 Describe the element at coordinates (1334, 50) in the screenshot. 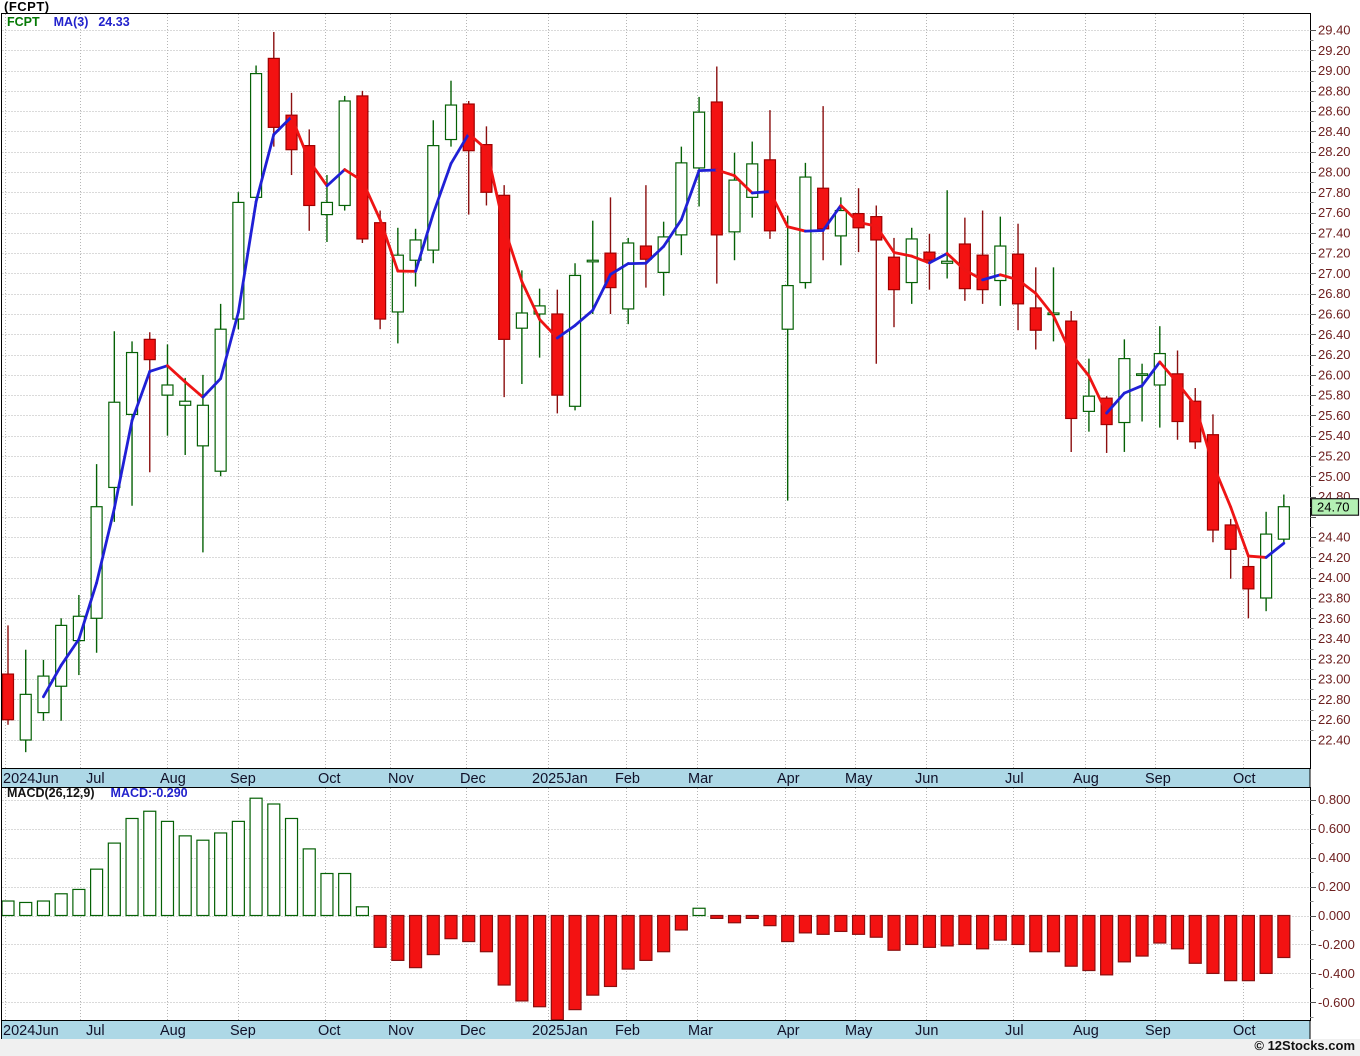

I see `price-axis-label: 29.20` at that location.